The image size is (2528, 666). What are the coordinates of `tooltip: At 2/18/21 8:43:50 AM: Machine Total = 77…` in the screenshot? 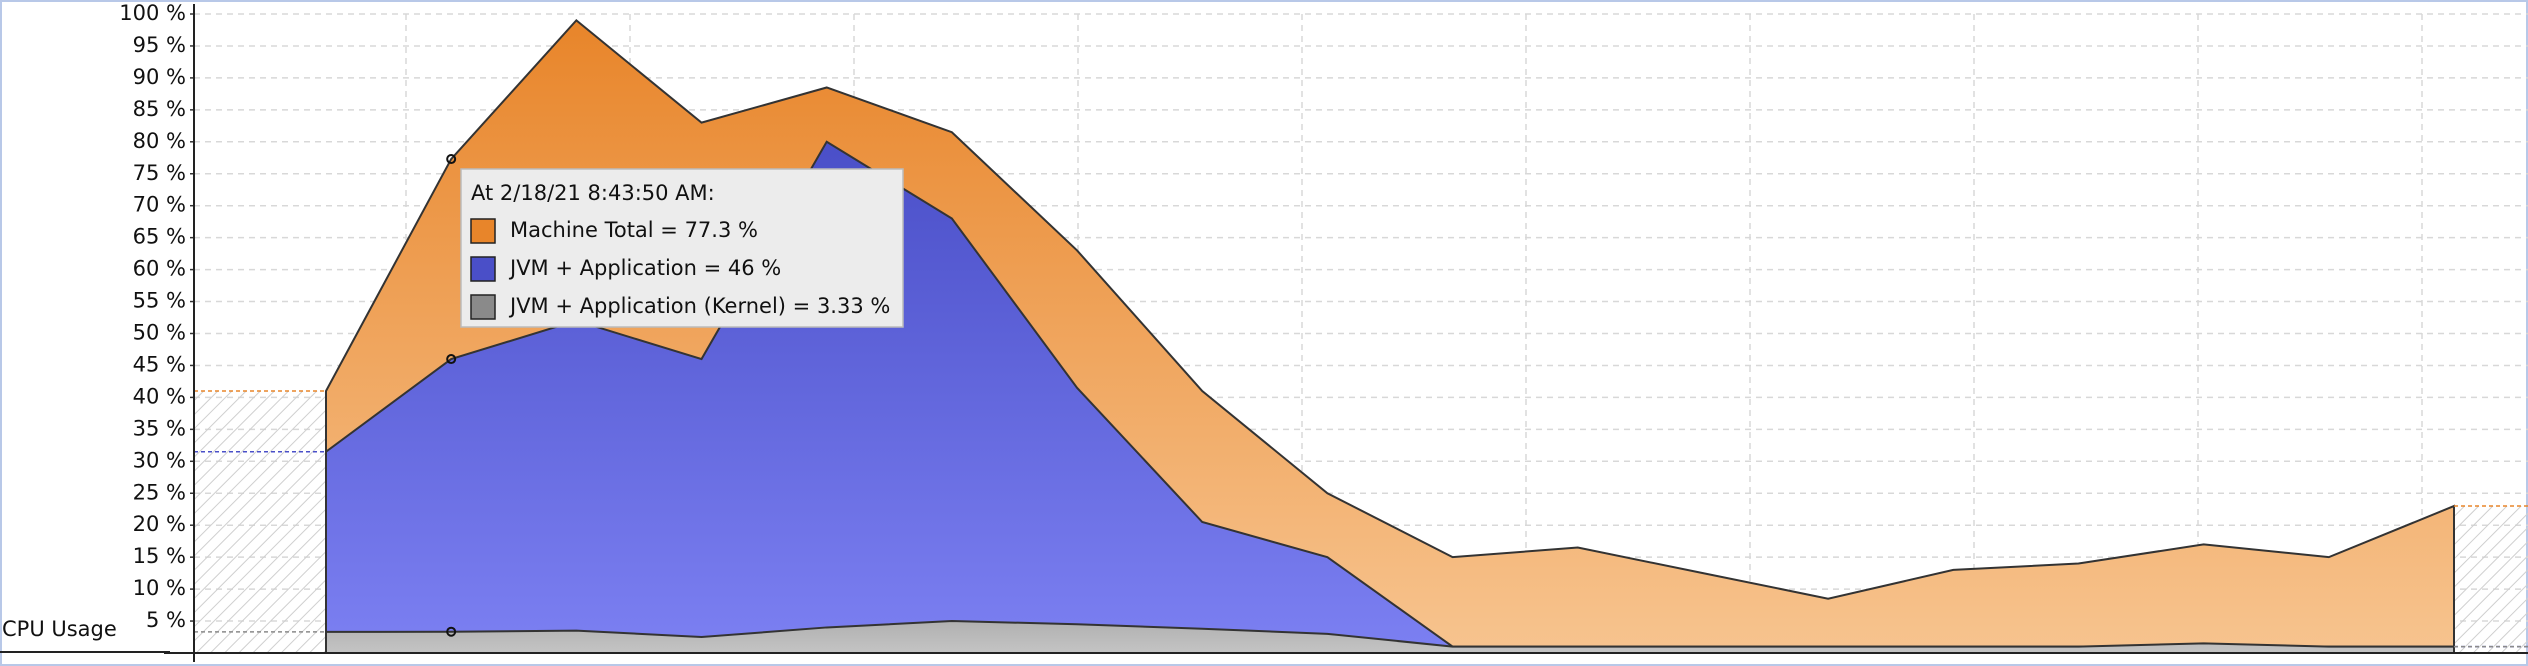 It's located at (682, 248).